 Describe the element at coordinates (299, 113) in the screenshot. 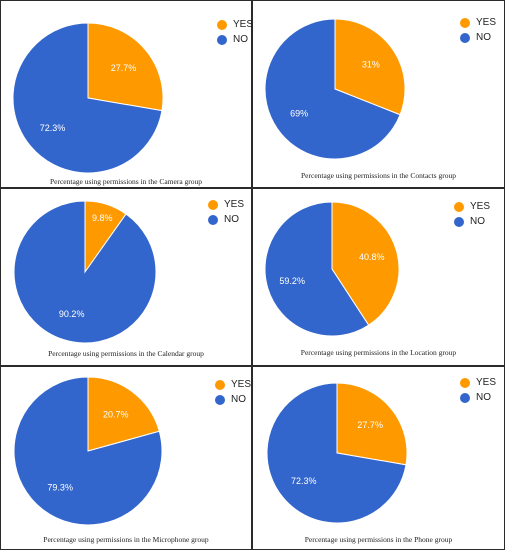

I see `pie-data-label-no: 69%` at that location.